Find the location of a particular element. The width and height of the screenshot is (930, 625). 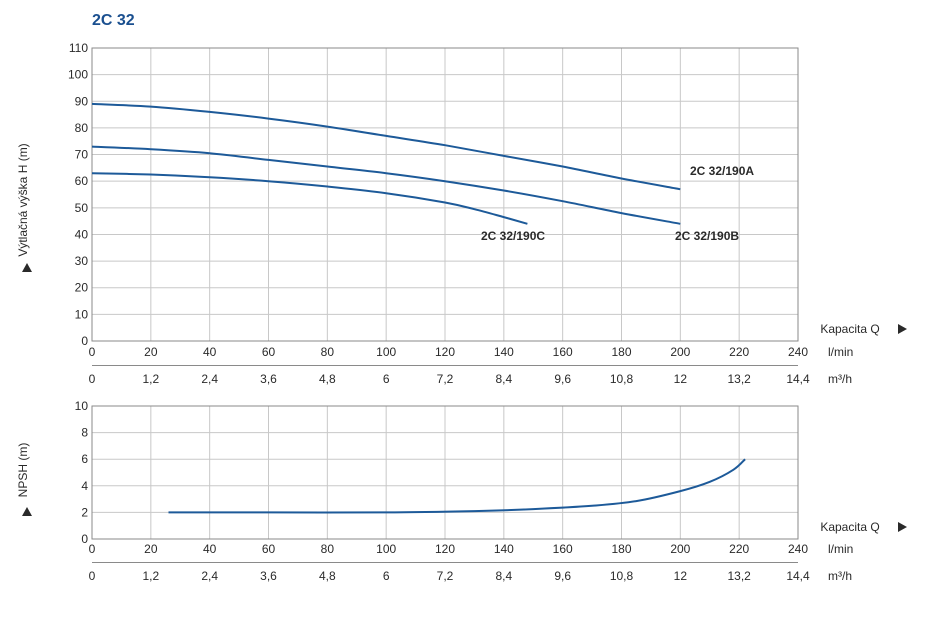

chart-title: 2C 32 is located at coordinates (113, 20).